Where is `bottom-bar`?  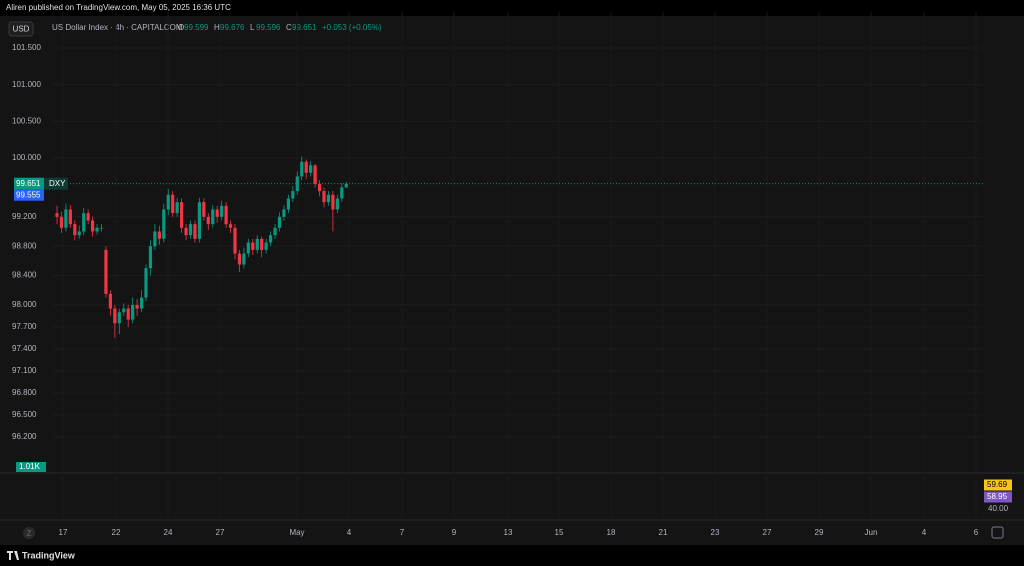
bottom-bar is located at coordinates (512, 555).